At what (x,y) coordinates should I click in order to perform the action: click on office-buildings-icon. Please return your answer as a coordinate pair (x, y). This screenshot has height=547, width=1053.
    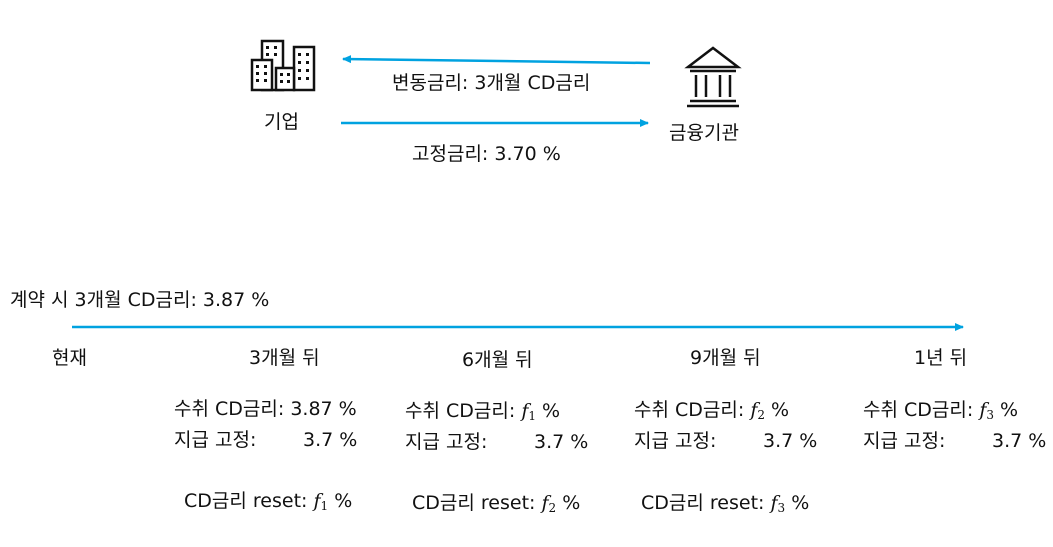
    Looking at the image, I should click on (283, 65).